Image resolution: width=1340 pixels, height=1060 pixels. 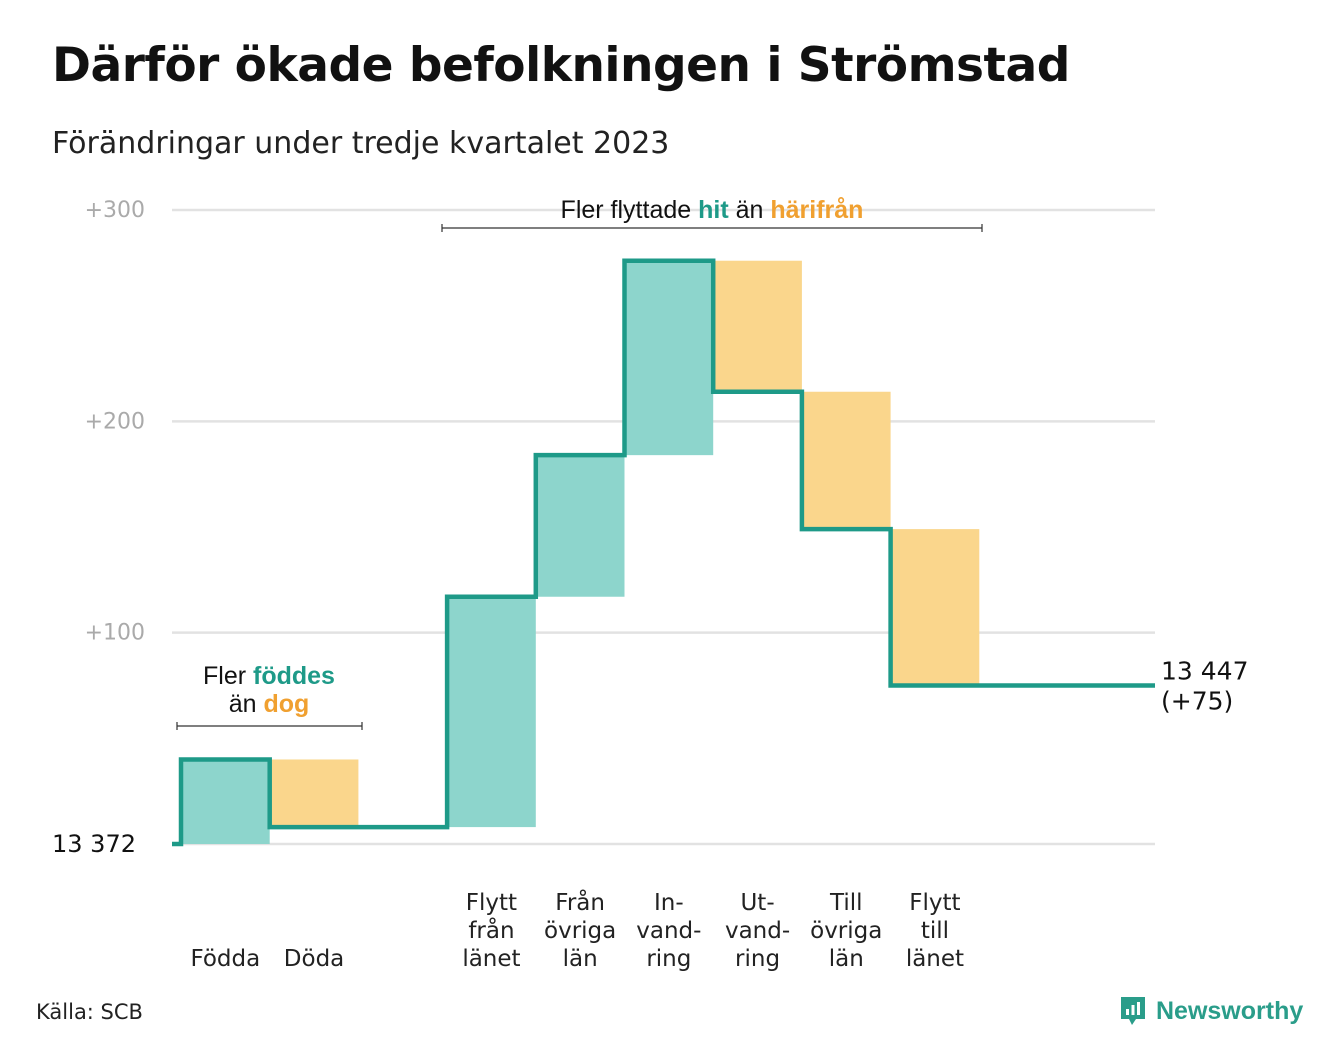 I want to click on annotation-migration-orange: härifrån, so click(x=817, y=210).